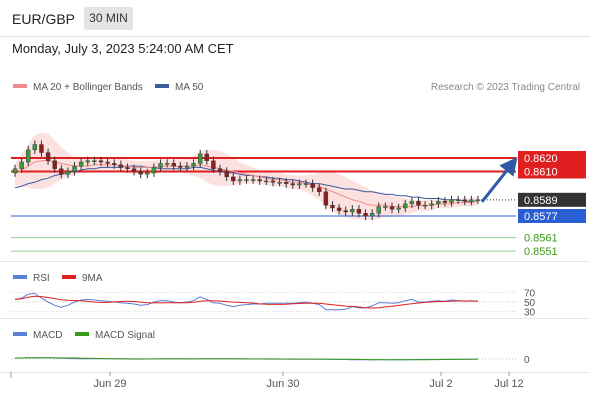 This screenshot has width=590, height=400. What do you see at coordinates (108, 18) in the screenshot?
I see `timeframe-button: 30 MIN` at bounding box center [108, 18].